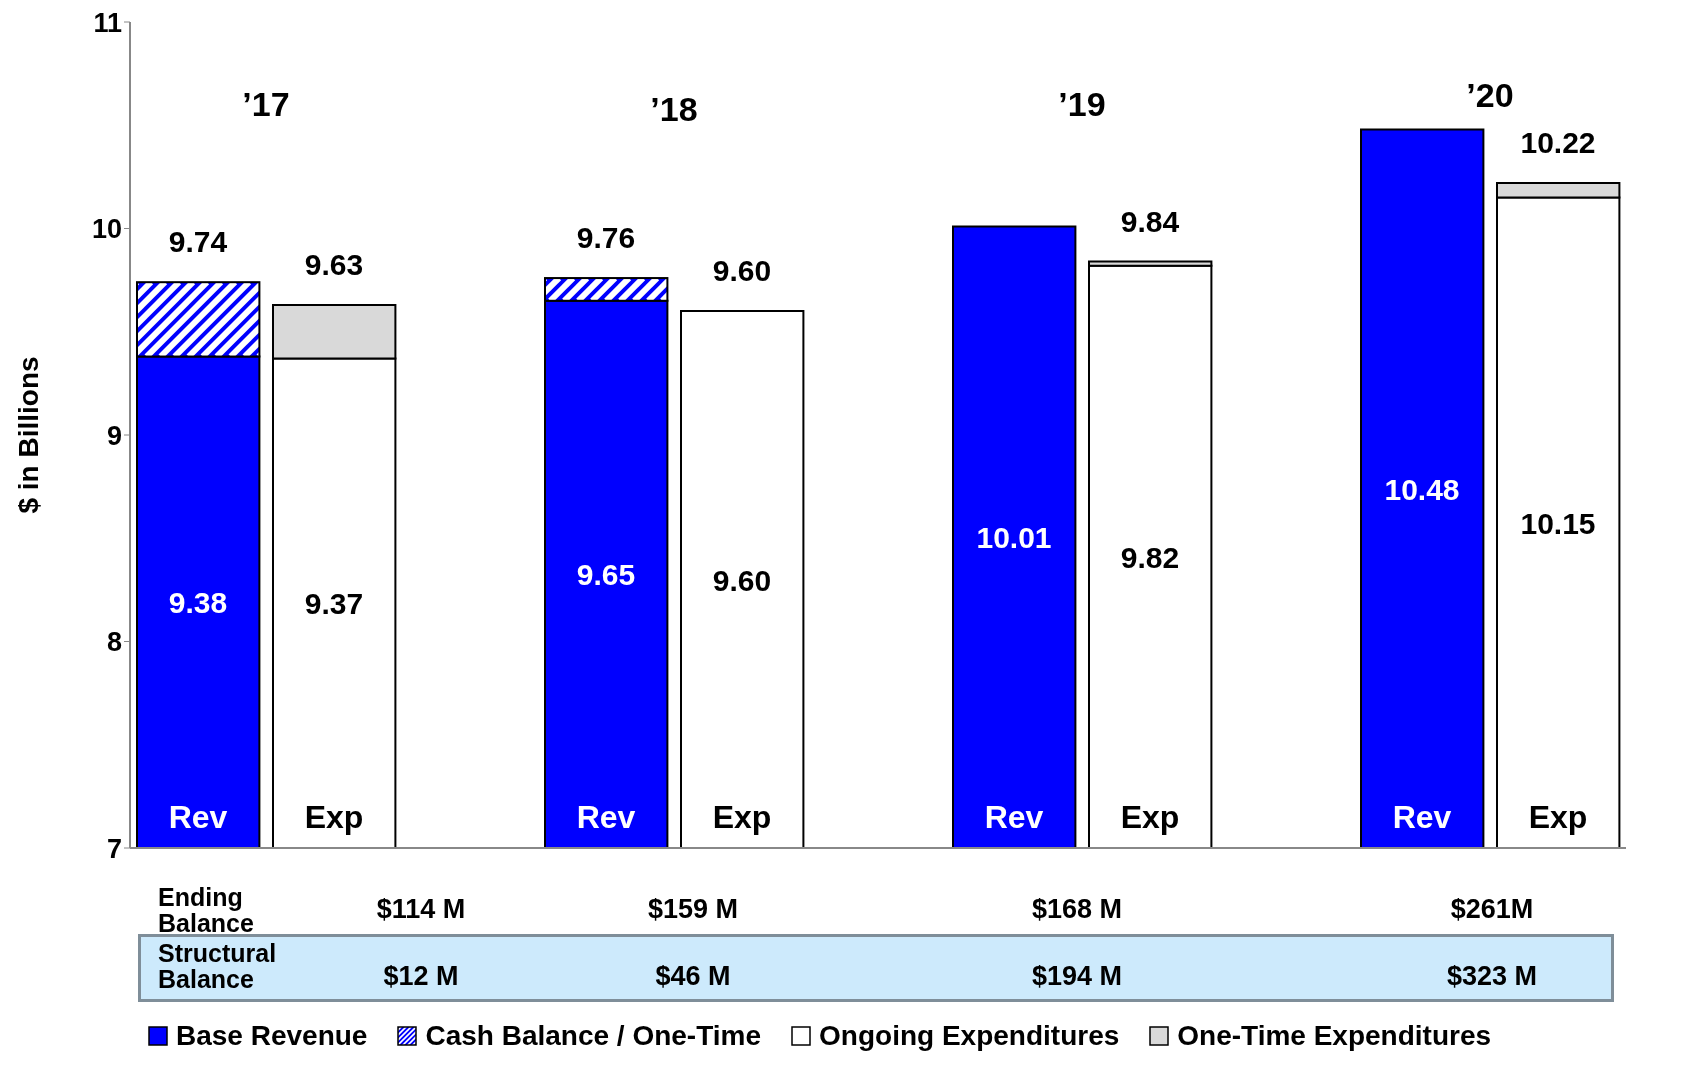 The width and height of the screenshot is (1705, 1090). Describe the element at coordinates (28, 435) in the screenshot. I see `y-axis-title: $ in Billions` at that location.